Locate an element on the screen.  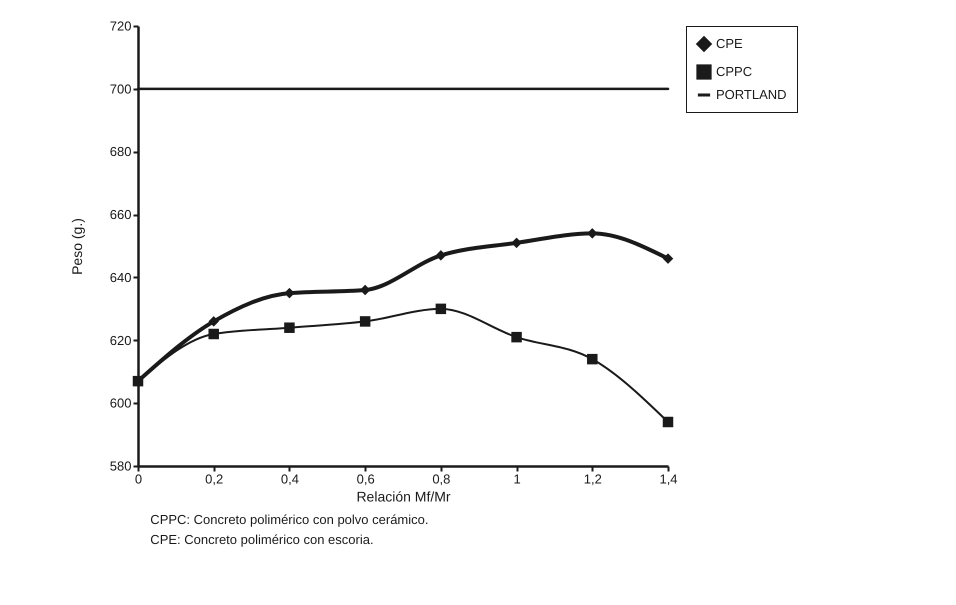
y-tick-label: 600 is located at coordinates (121, 403).